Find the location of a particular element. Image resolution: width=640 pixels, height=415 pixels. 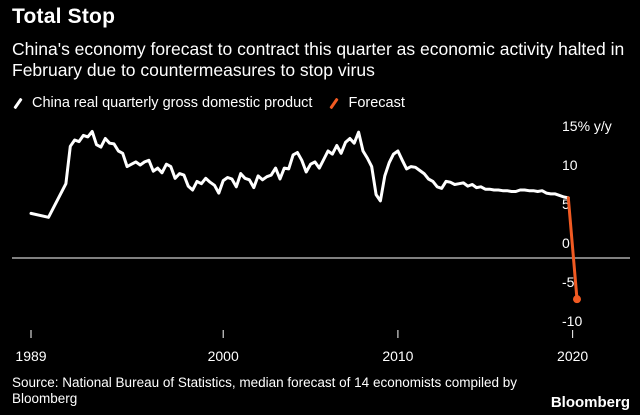

x-tick-label: 2000 is located at coordinates (223, 356).